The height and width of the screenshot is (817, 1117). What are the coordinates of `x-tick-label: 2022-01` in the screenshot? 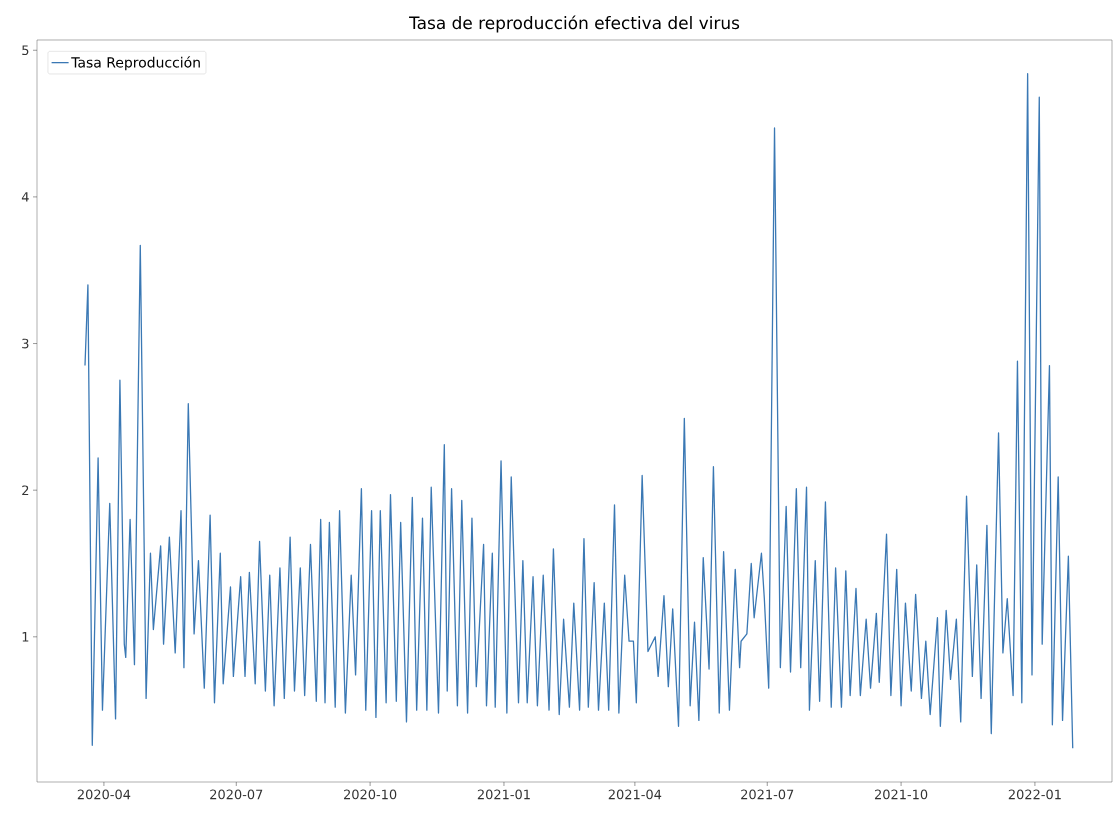 It's located at (1034, 794).